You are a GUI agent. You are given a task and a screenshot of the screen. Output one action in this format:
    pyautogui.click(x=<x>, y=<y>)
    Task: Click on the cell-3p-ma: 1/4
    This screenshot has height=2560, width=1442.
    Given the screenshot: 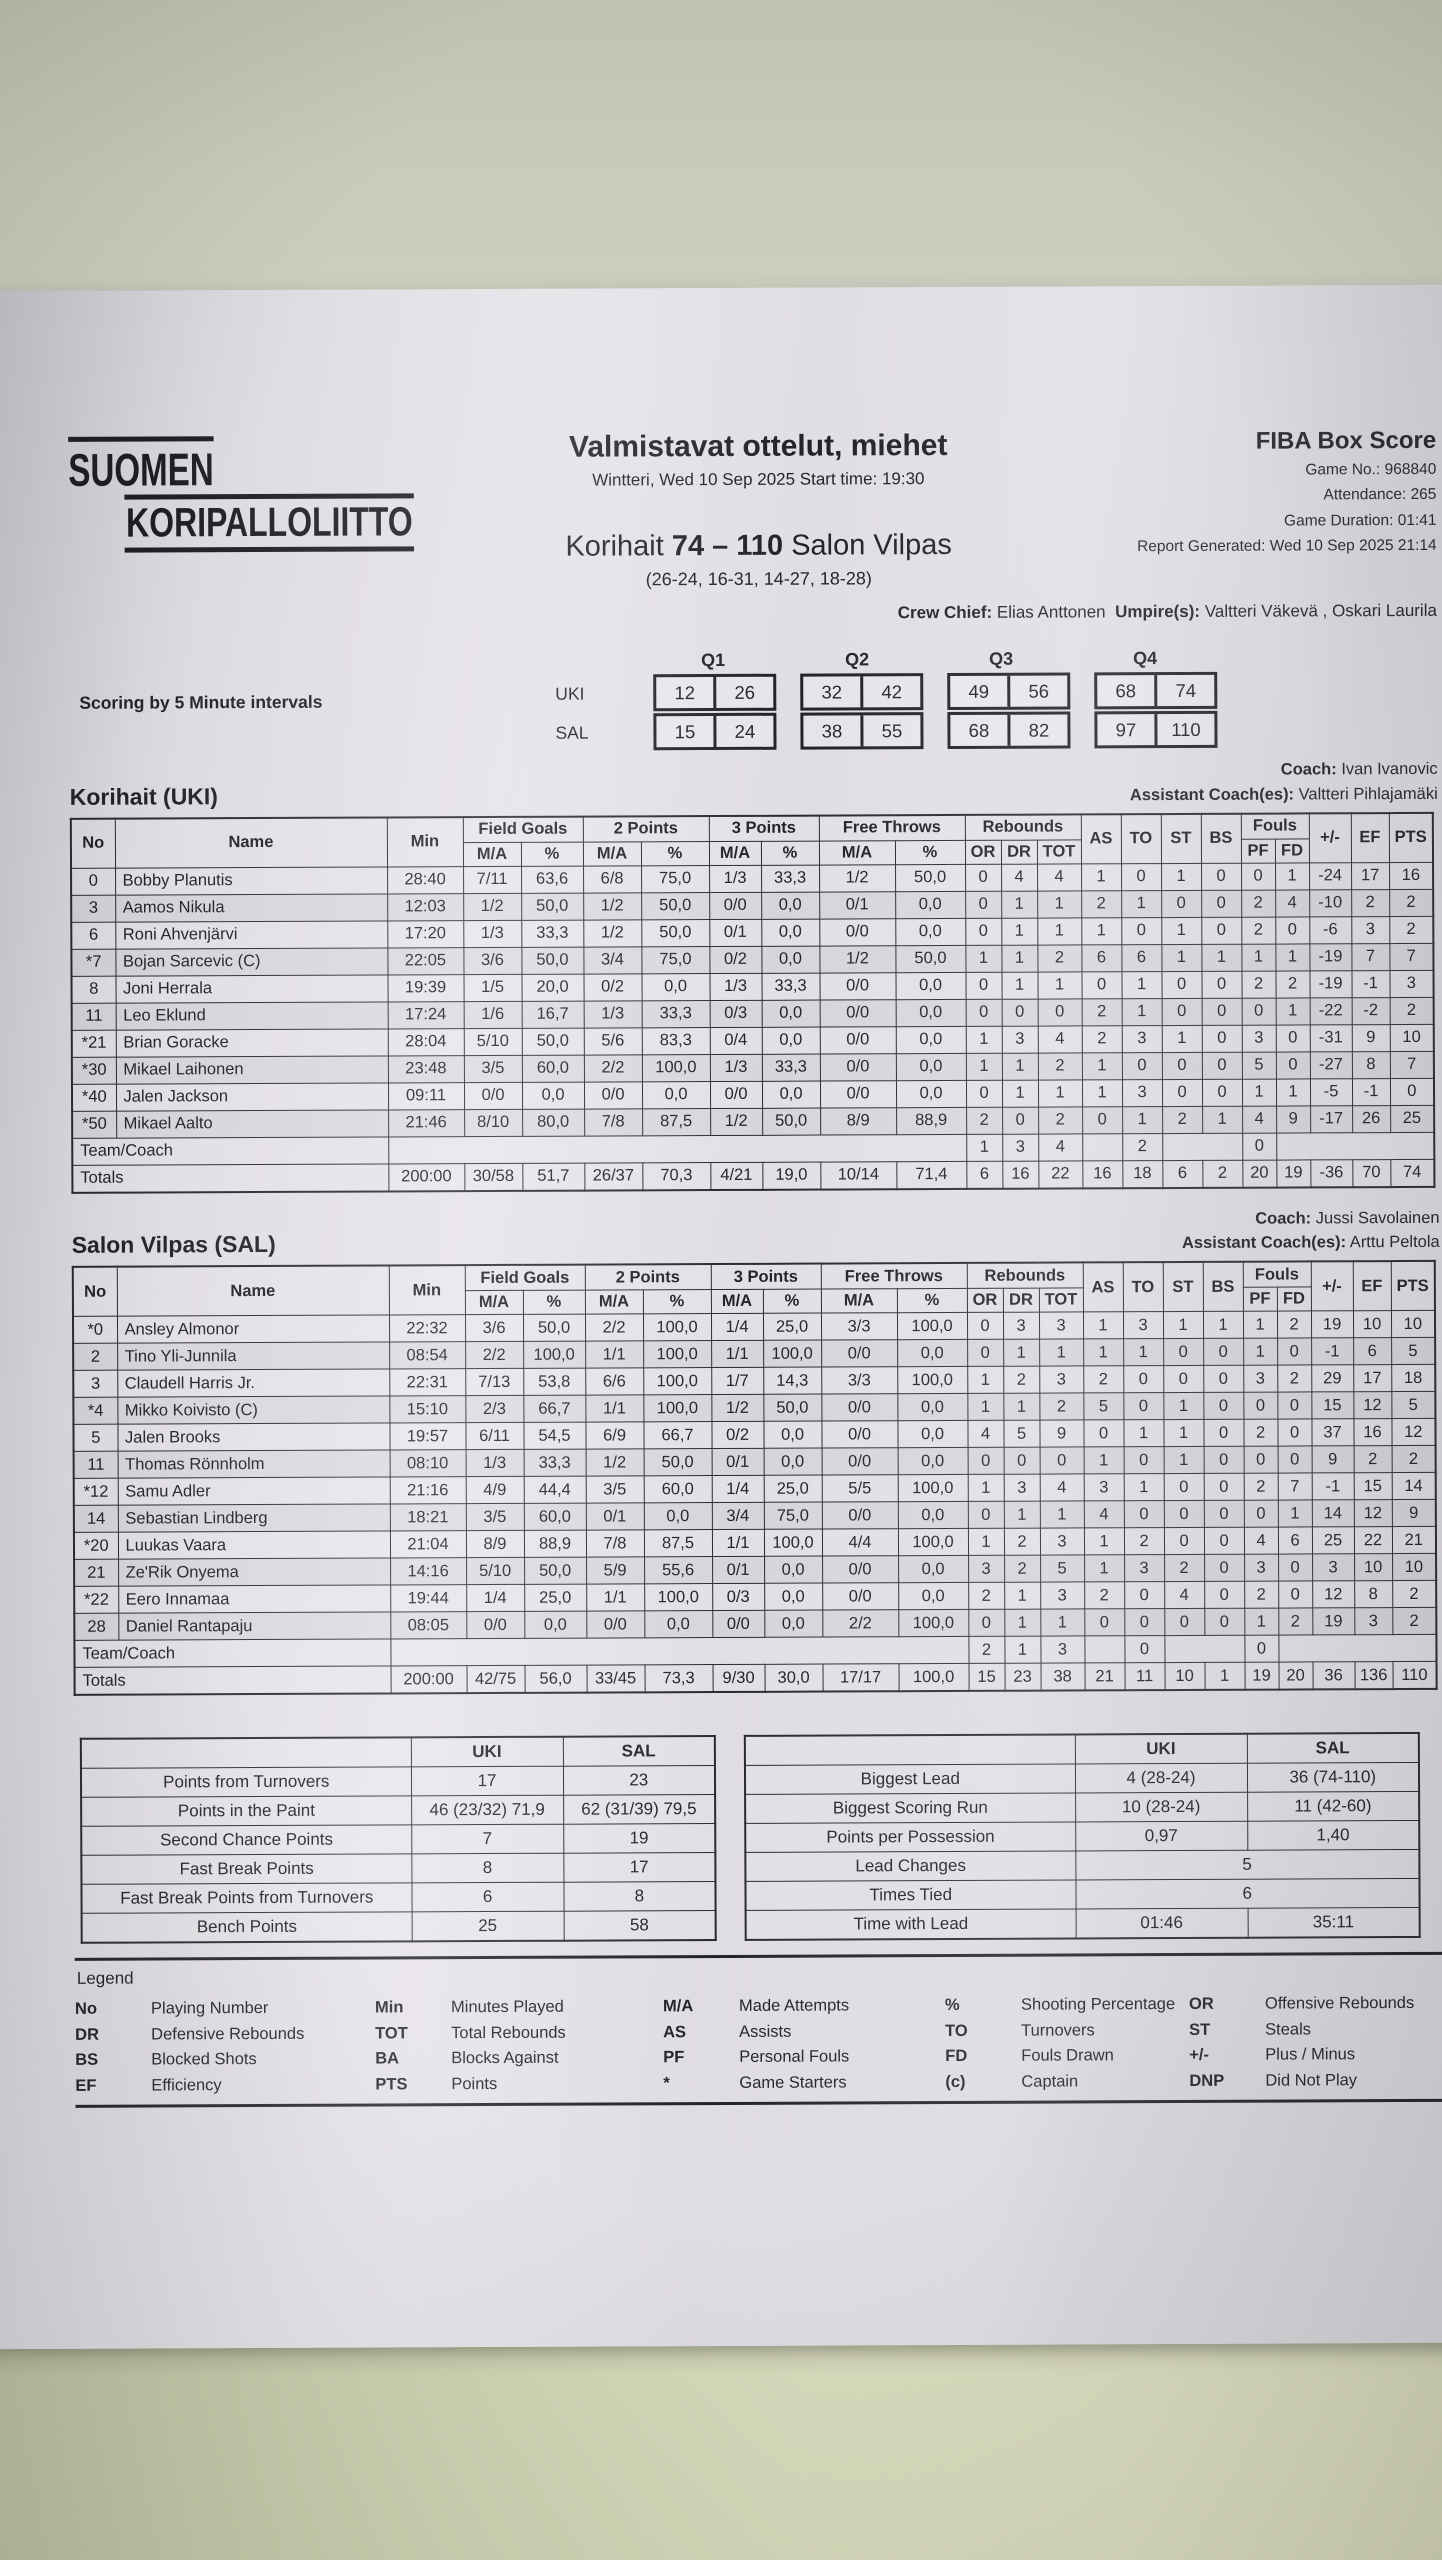 What is the action you would take?
    pyautogui.click(x=737, y=1489)
    